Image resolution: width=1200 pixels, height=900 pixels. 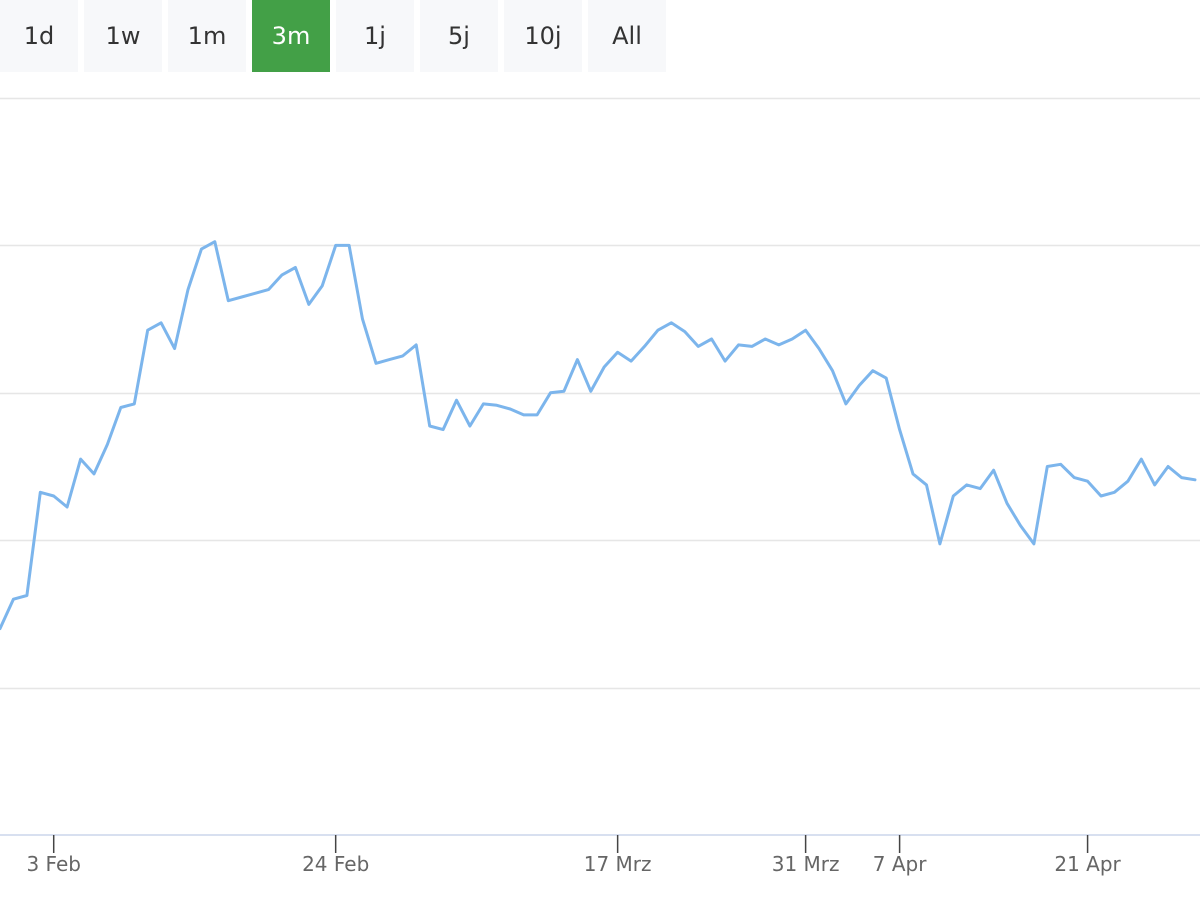 What do you see at coordinates (375, 36) in the screenshot?
I see `range-button-1j: 1j` at bounding box center [375, 36].